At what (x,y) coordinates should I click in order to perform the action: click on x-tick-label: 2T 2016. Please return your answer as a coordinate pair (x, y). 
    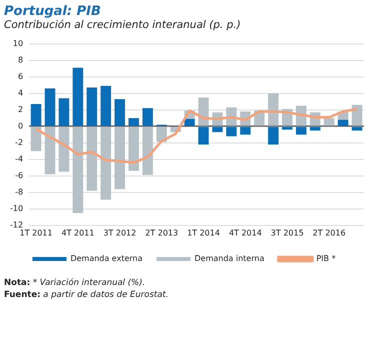
    Looking at the image, I should click on (329, 233).